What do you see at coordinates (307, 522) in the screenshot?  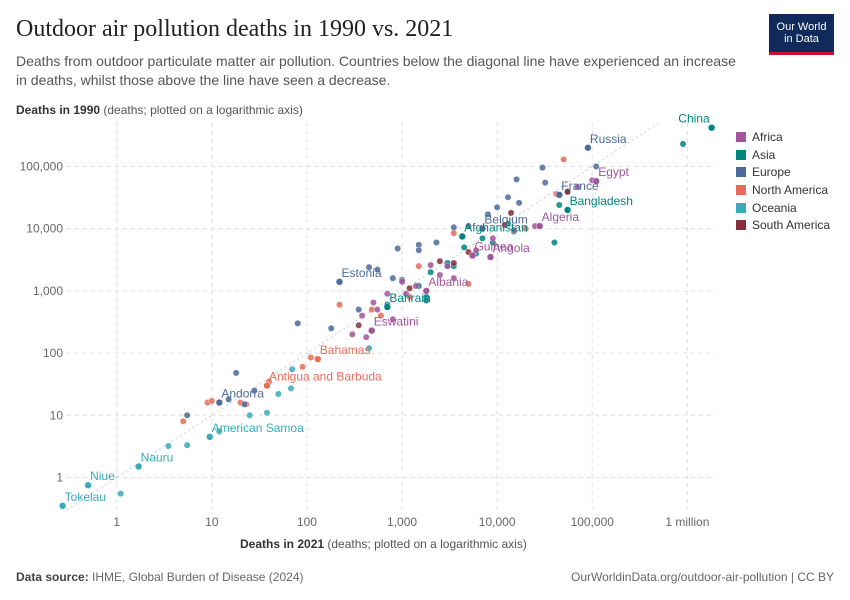 I see `x-tick-label: 100` at bounding box center [307, 522].